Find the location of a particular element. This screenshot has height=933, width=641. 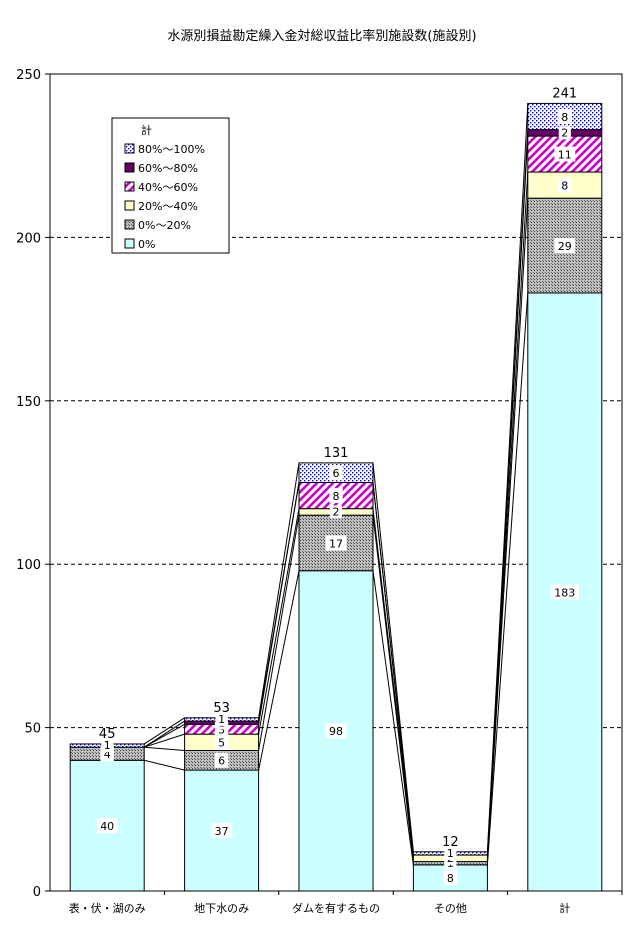

legend-title: 計 is located at coordinates (146, 130).